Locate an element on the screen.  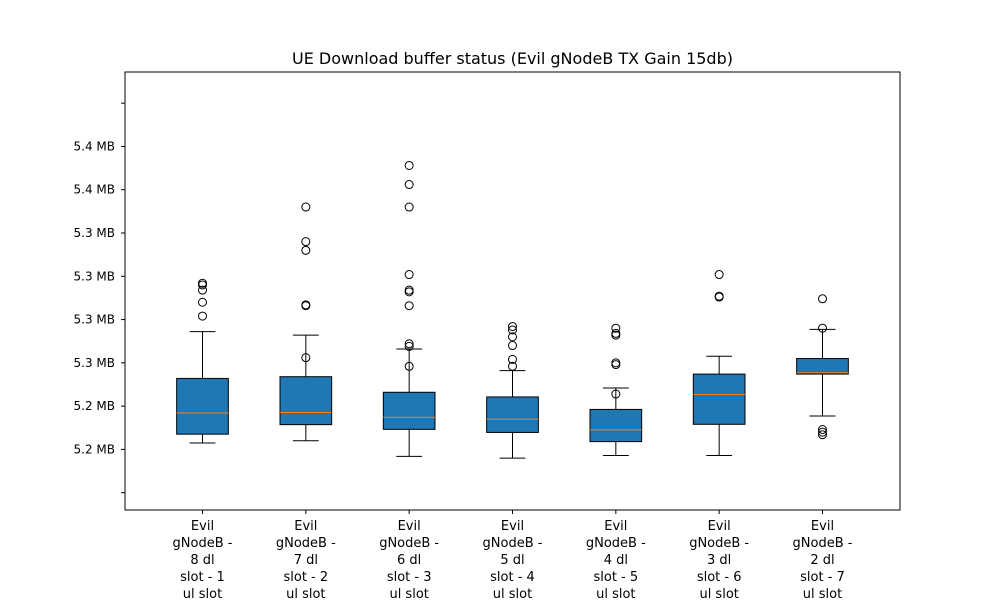
x-tick-label-line: slot - 3 is located at coordinates (409, 577).